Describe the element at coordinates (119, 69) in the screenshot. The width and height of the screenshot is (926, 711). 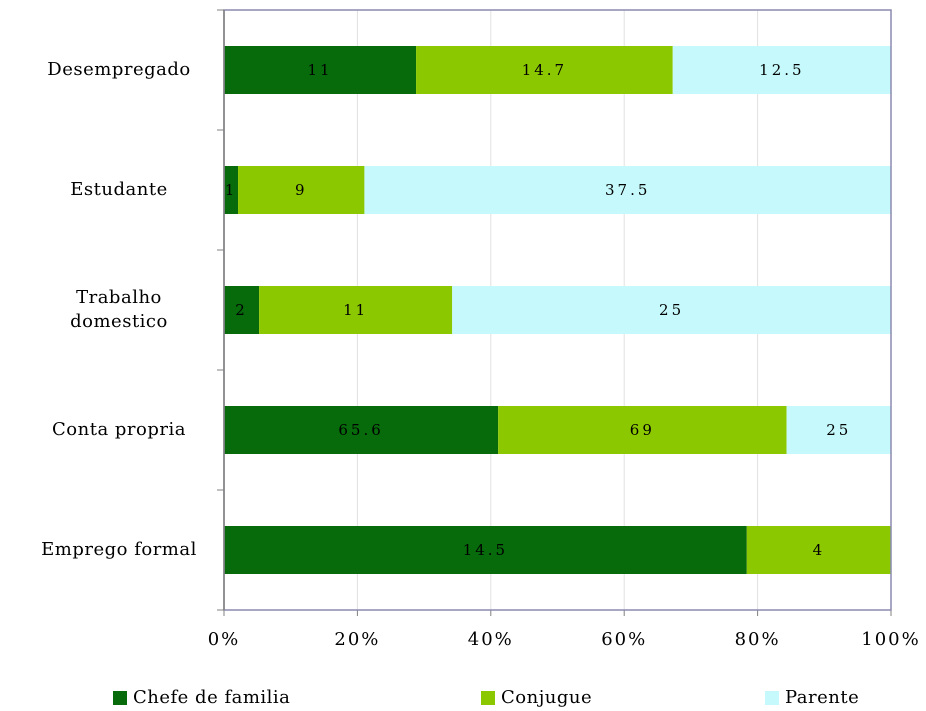
I see `y-tick-label: Desempregado` at that location.